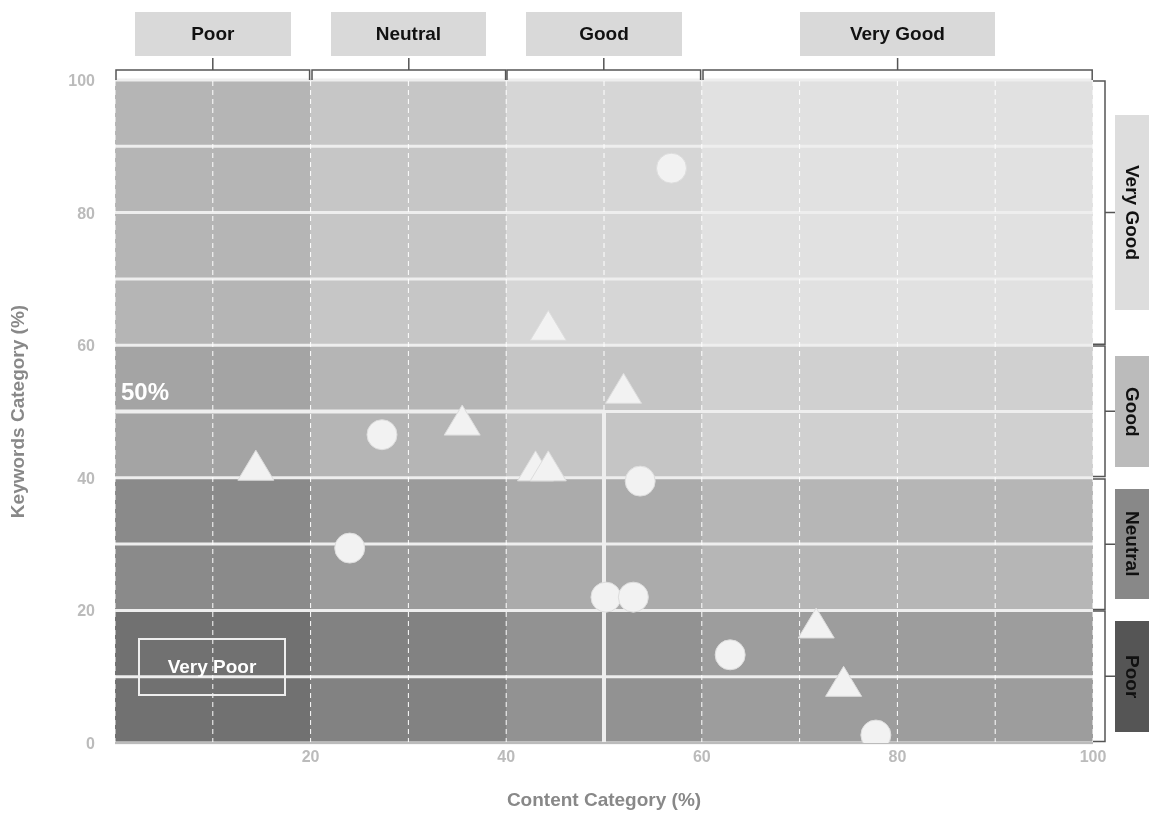 The height and width of the screenshot is (820, 1157). Describe the element at coordinates (145, 391) in the screenshot. I see `ref-line-label: 50%` at that location.